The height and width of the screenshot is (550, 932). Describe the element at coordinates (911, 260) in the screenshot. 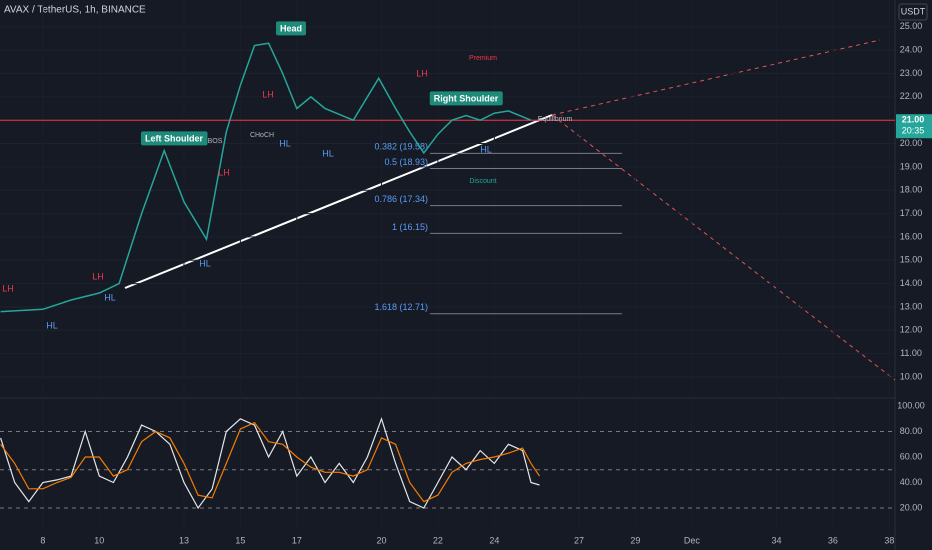

I see `y-tick-label: 15.00` at that location.